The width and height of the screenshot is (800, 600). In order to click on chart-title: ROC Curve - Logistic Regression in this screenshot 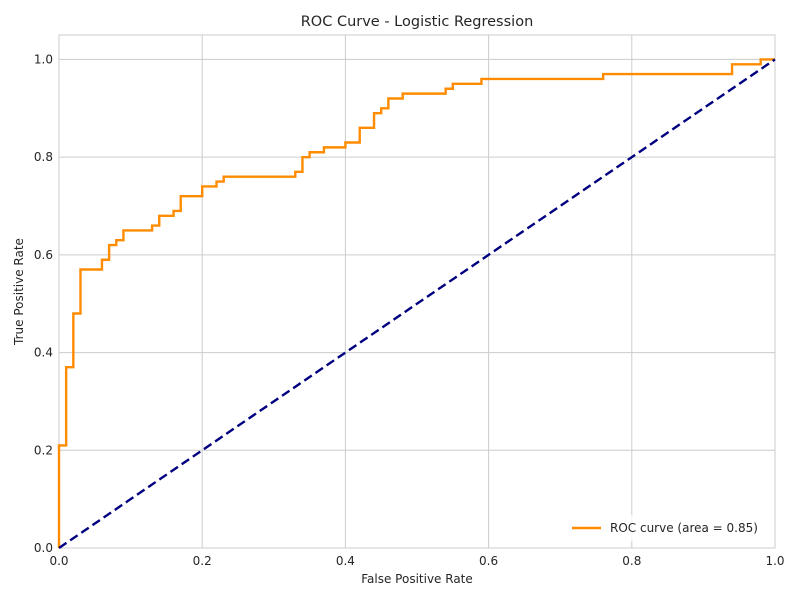, I will do `click(417, 22)`.